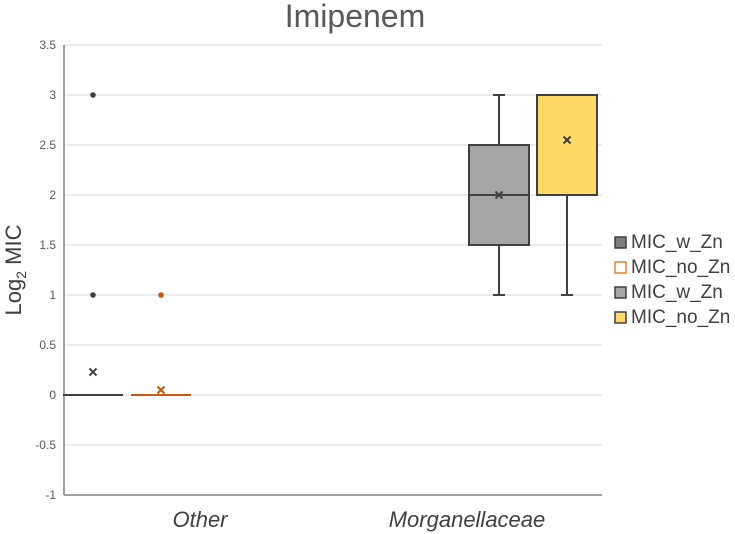 The width and height of the screenshot is (735, 534). I want to click on category-label-morganellaceae: Morganellaceae, so click(467, 519).